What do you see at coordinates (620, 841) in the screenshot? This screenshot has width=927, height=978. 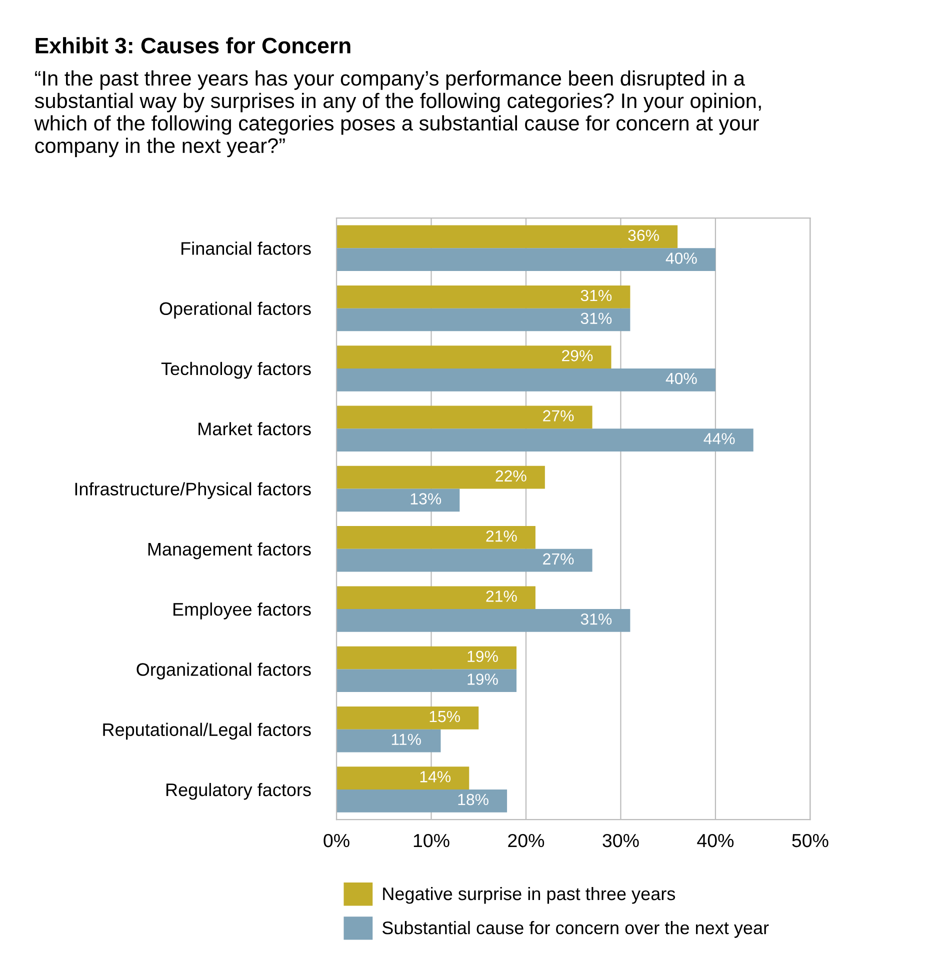 I see `x-tick-label: 30%` at bounding box center [620, 841].